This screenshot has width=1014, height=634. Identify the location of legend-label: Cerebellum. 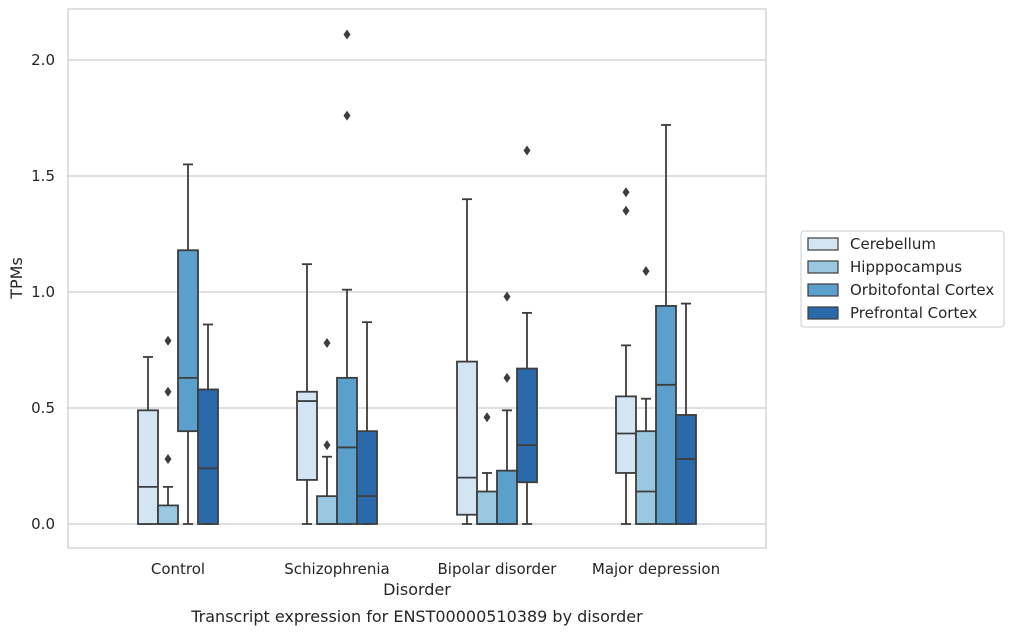
(893, 244).